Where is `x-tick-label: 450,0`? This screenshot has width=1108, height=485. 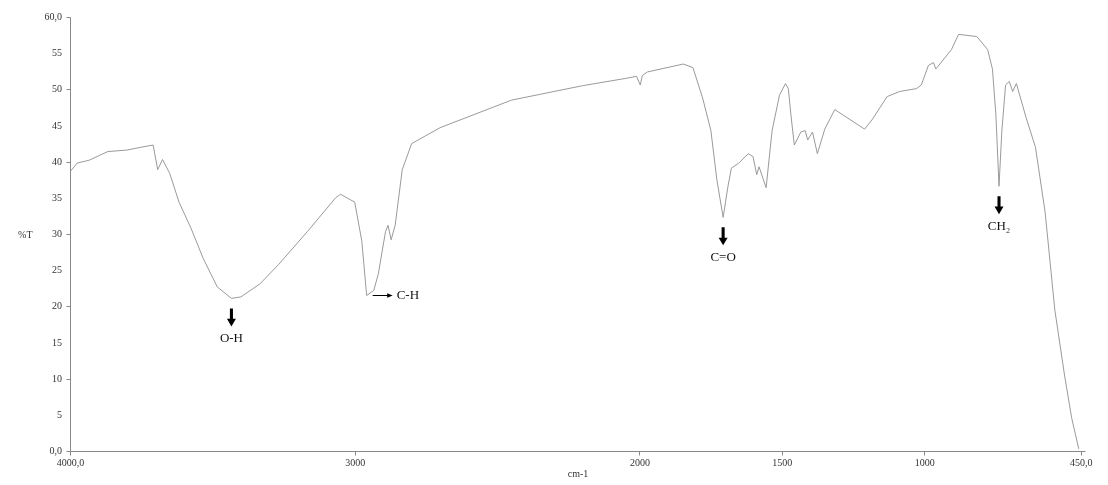 x-tick-label: 450,0 is located at coordinates (1081, 462).